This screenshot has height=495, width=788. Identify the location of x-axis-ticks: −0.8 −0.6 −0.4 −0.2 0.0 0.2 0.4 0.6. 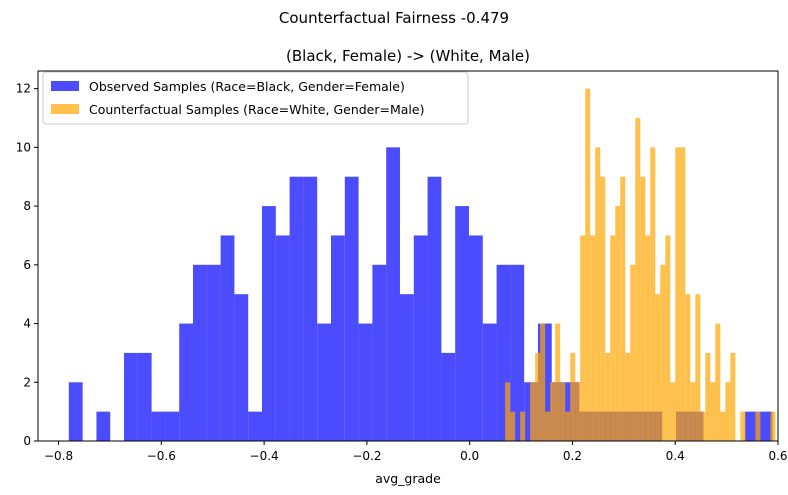
(416, 452).